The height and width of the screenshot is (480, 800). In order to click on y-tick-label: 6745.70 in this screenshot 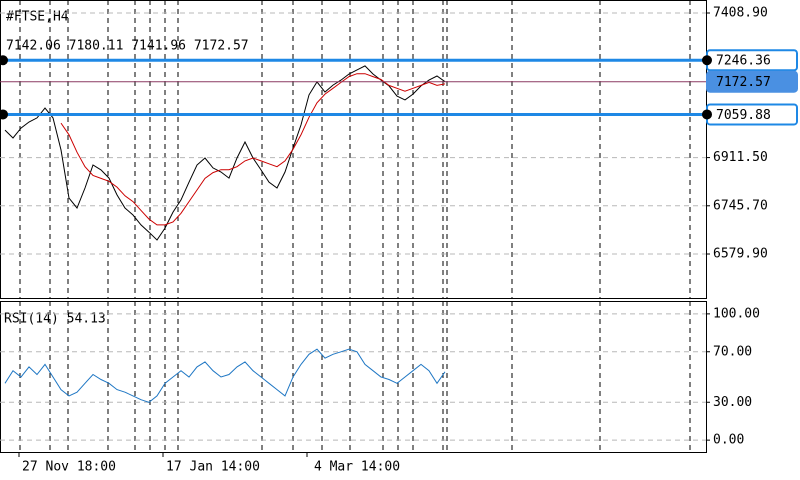, I will do `click(740, 205)`.